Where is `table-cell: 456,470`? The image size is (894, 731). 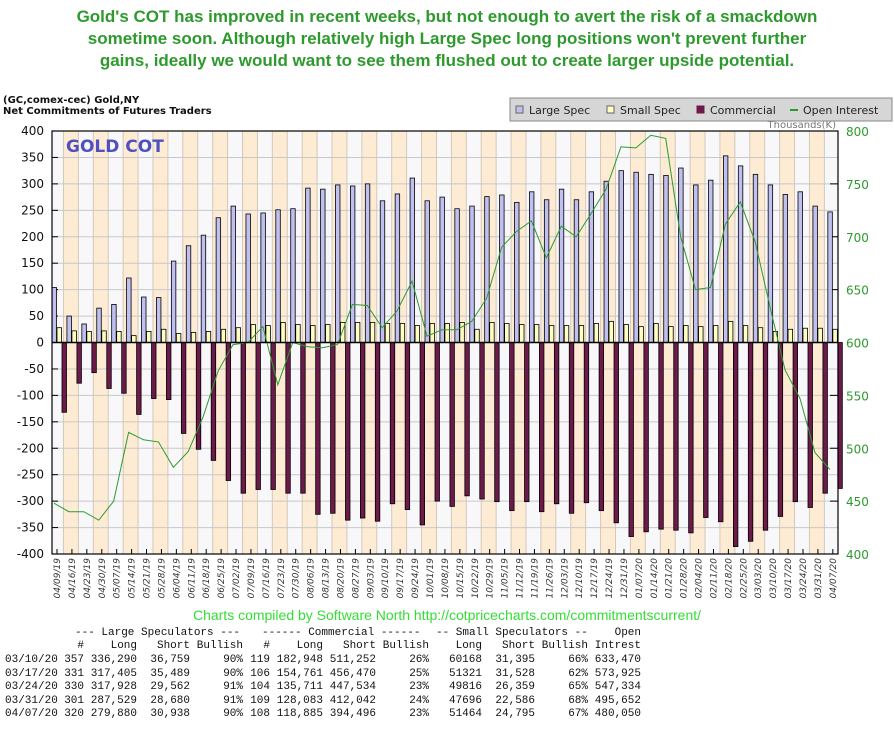
table-cell: 456,470 is located at coordinates (352, 673).